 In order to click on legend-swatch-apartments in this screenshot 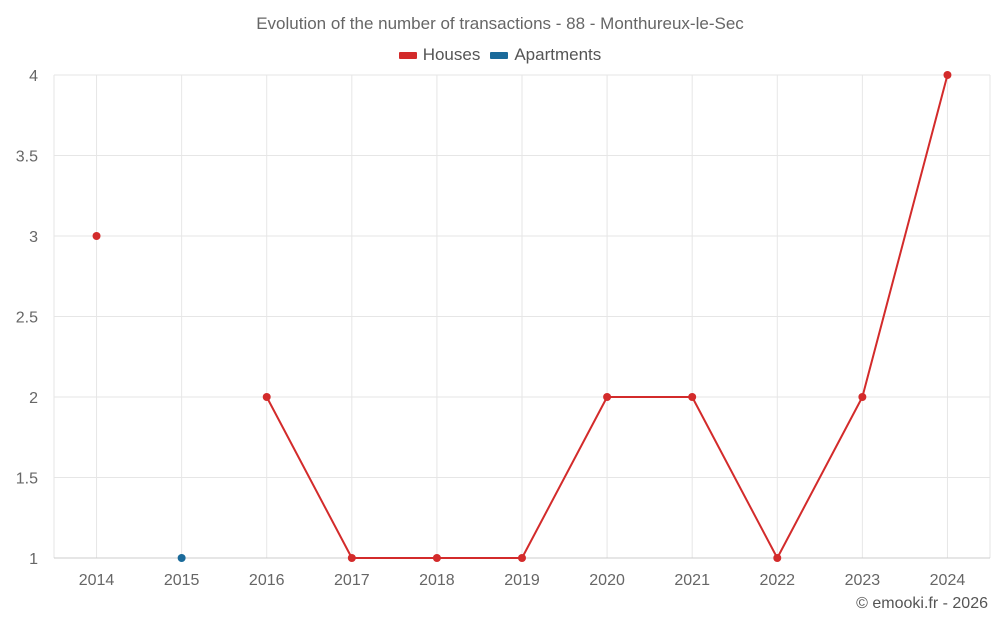, I will do `click(499, 55)`.